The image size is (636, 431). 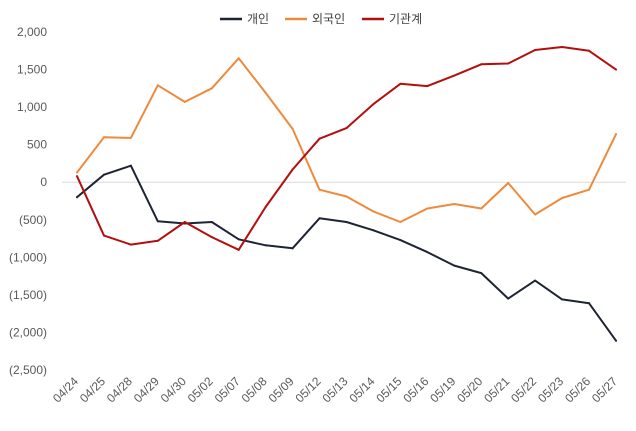 I want to click on x-tick-label: 04/28, so click(x=119, y=389).